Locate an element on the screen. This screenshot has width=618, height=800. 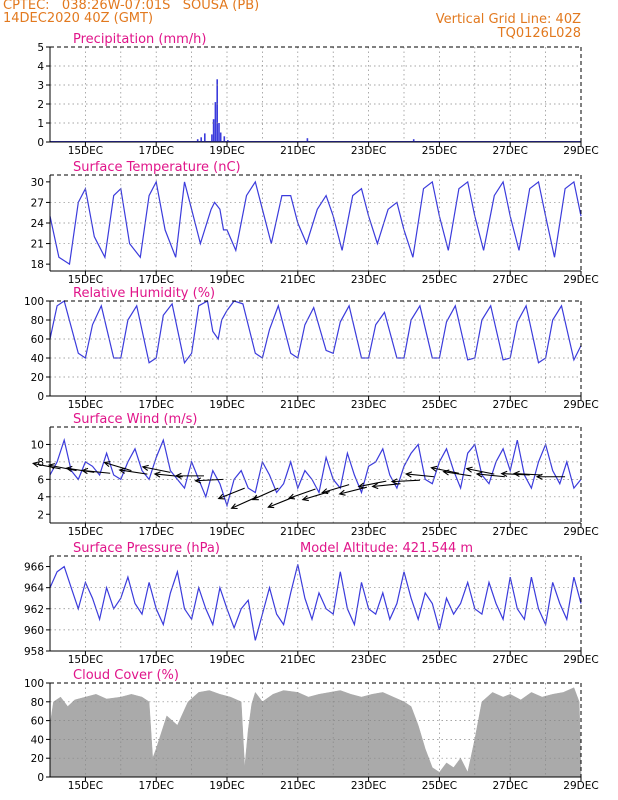
xtick-label-precip: 15DEC is located at coordinates (85, 151).